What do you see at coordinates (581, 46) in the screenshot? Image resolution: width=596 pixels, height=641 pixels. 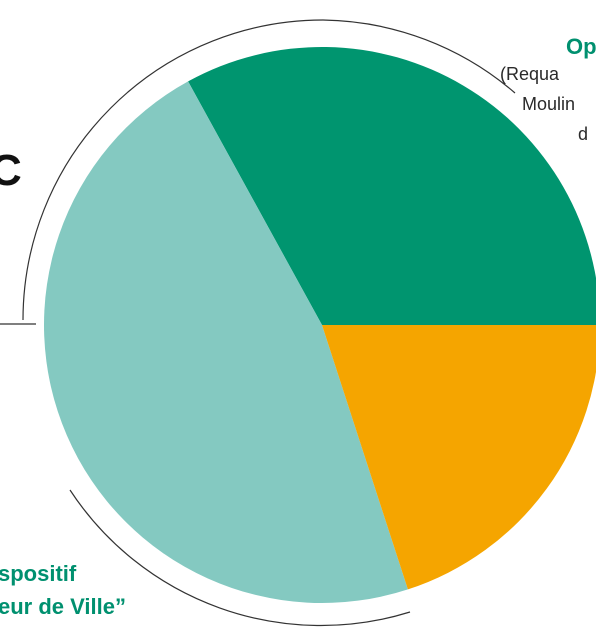 I see `label-op-title: Op` at bounding box center [581, 46].